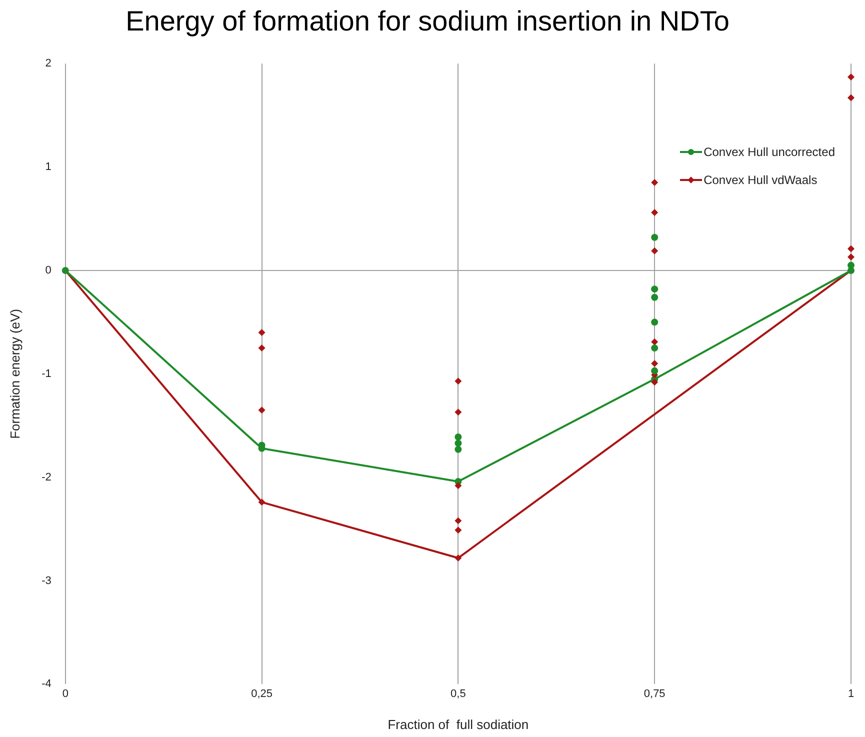 This screenshot has width=865, height=737. Describe the element at coordinates (47, 684) in the screenshot. I see `y-tick-label: -4` at that location.